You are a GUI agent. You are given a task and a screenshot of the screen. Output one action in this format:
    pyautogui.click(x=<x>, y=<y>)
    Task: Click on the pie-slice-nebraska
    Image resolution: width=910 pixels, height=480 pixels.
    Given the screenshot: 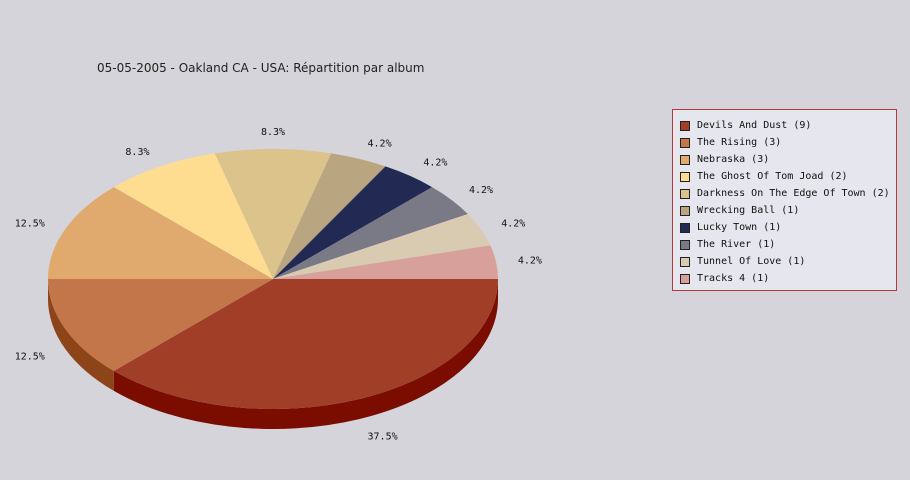 What is the action you would take?
    pyautogui.click(x=160, y=233)
    